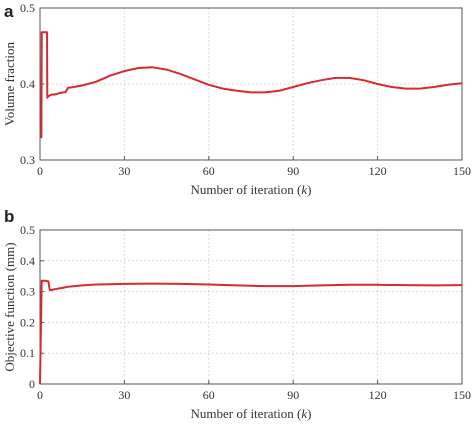  Describe the element at coordinates (32, 384) in the screenshot. I see `y-tick-label: 0` at that location.